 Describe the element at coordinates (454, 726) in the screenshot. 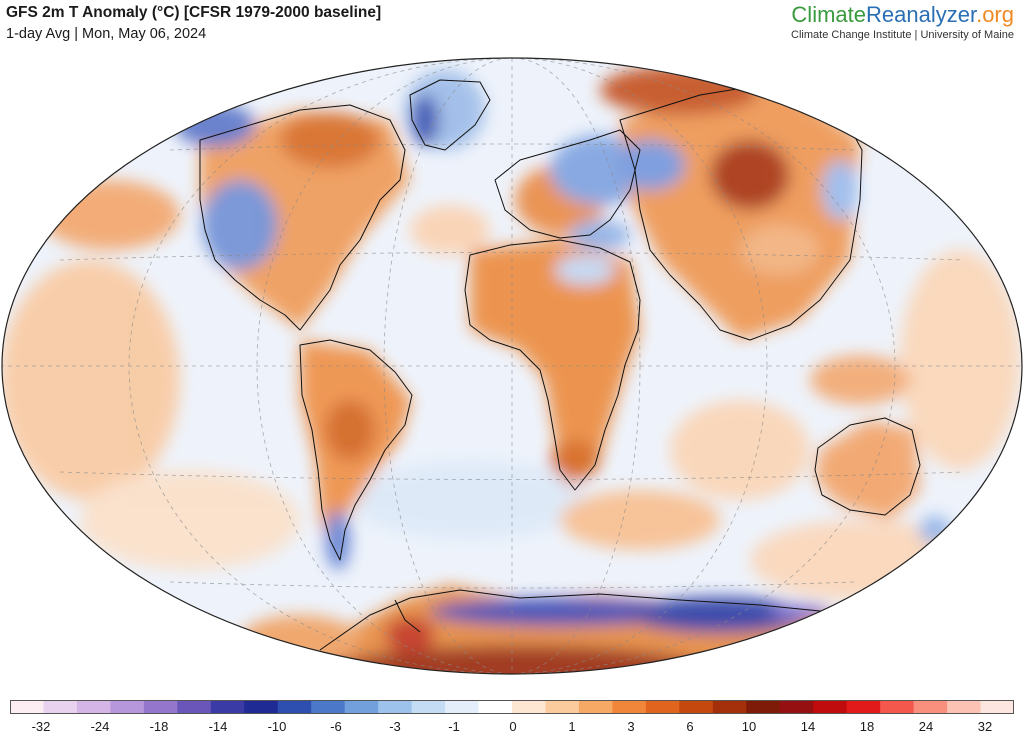

I see `legend-tick-label: -1` at that location.